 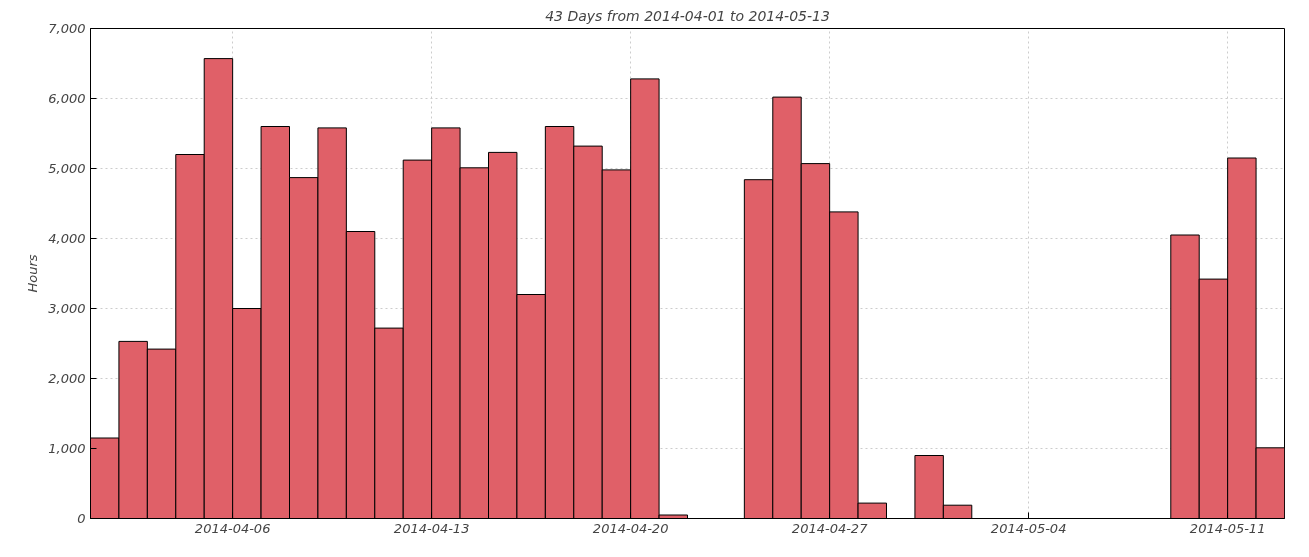 What do you see at coordinates (67, 308) in the screenshot?
I see `y-tick-label: 3,000` at bounding box center [67, 308].